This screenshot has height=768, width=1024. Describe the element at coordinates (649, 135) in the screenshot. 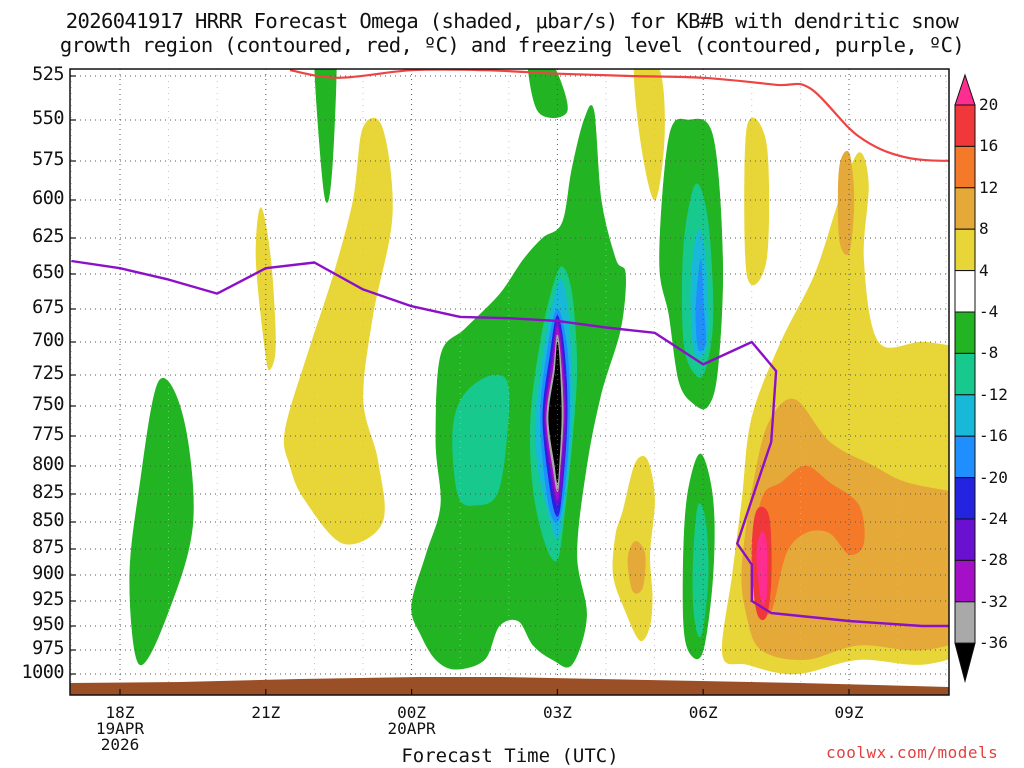

I see `omega-region-yellow-upper-0510z` at that location.